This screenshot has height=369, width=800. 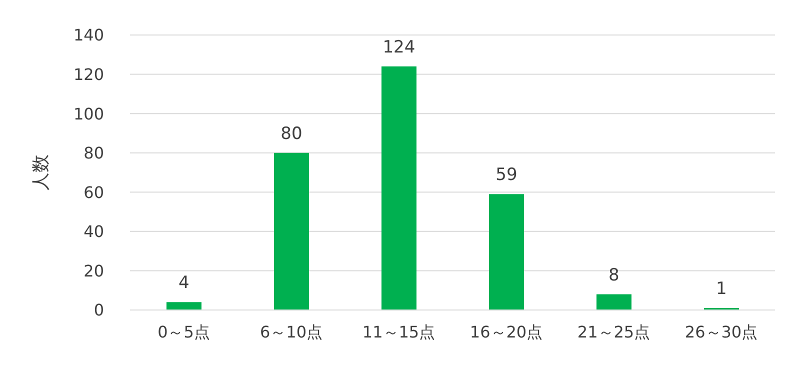 What do you see at coordinates (184, 332) in the screenshot?
I see `x-tick-label: 0～5点` at bounding box center [184, 332].